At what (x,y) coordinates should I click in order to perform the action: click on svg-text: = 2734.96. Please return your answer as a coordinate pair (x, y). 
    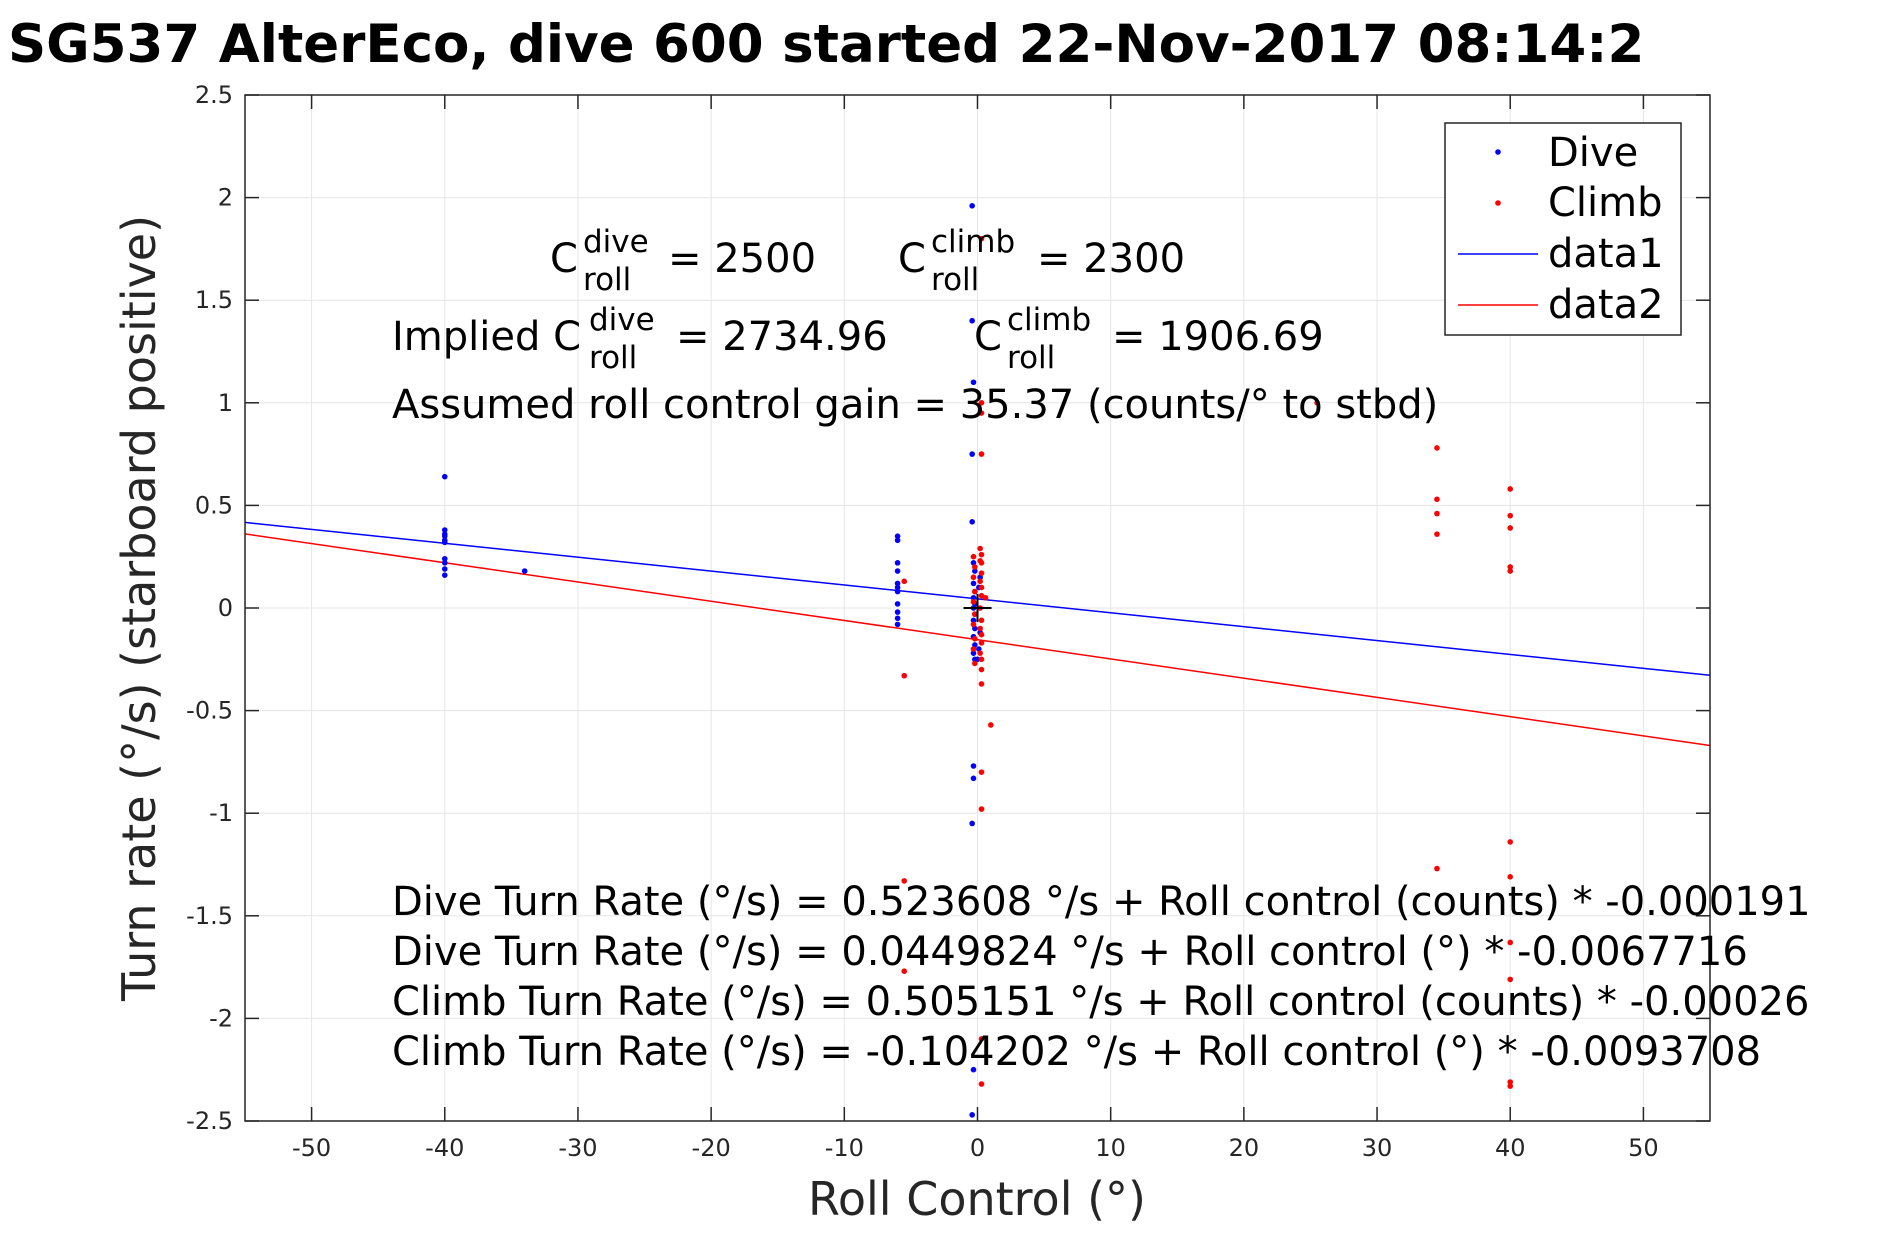
    Looking at the image, I should click on (782, 337).